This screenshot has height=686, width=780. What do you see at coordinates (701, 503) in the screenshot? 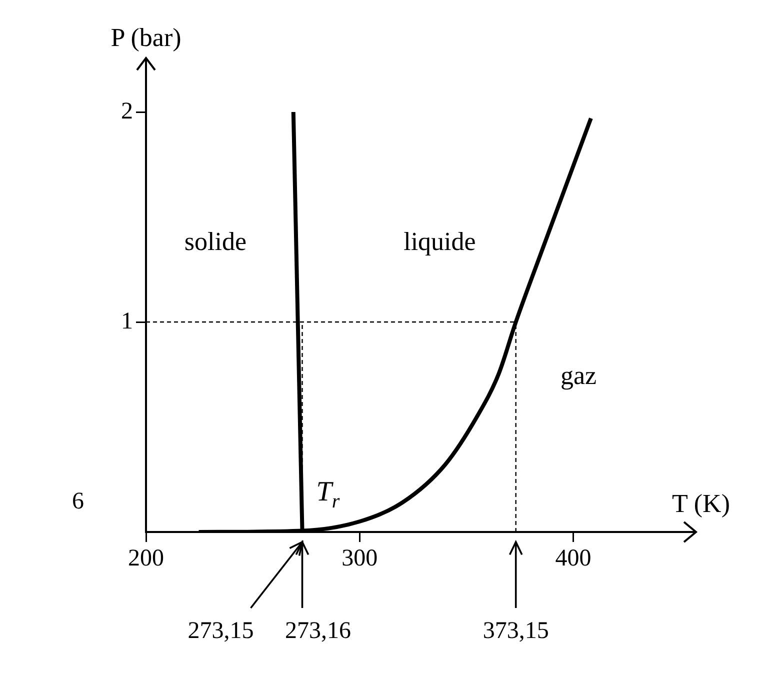
I see `x-axis-title: T (K)` at bounding box center [701, 503].